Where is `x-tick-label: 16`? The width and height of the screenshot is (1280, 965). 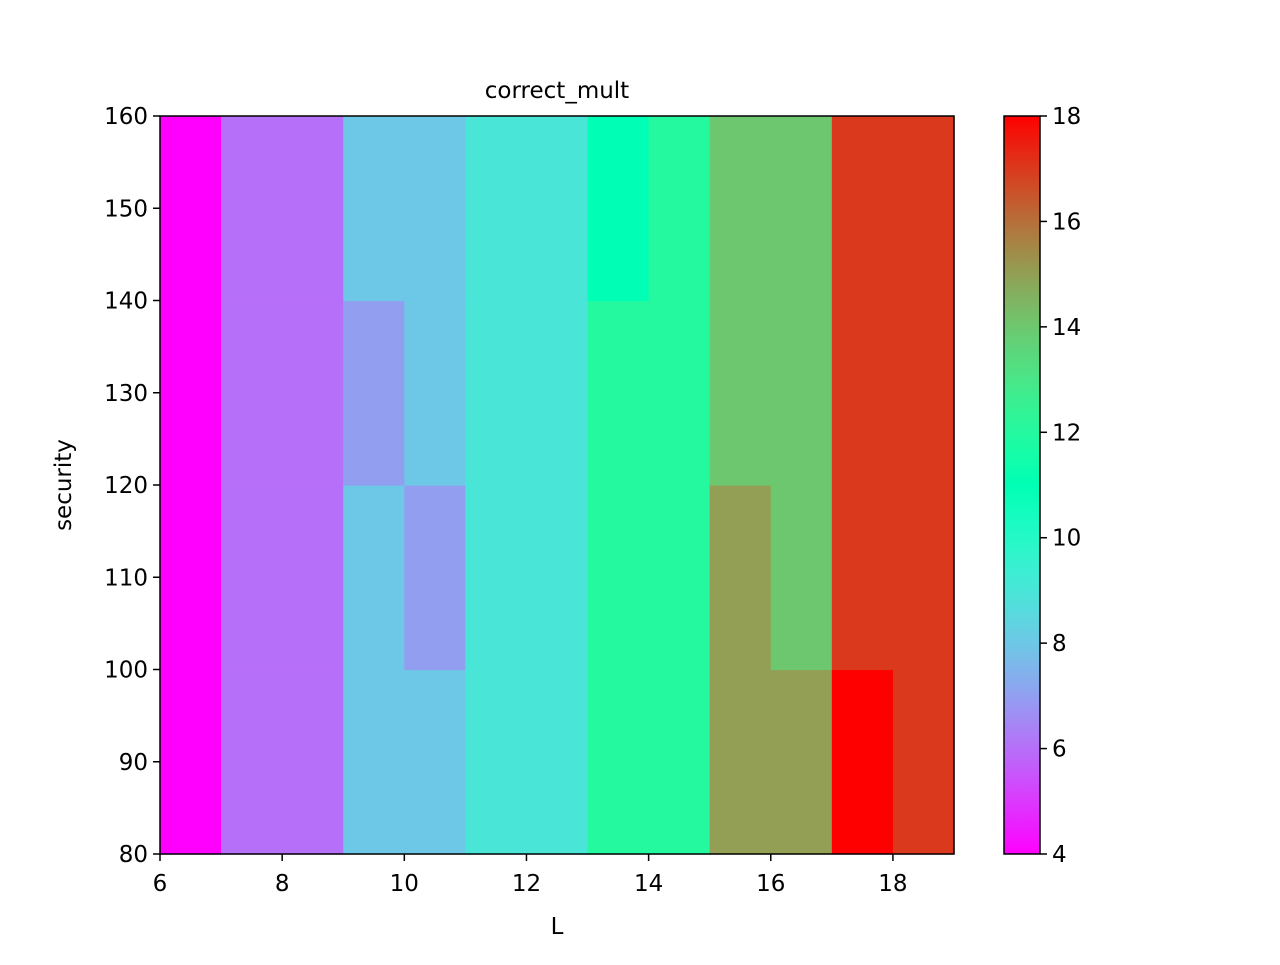
x-tick-label: 16 is located at coordinates (770, 884).